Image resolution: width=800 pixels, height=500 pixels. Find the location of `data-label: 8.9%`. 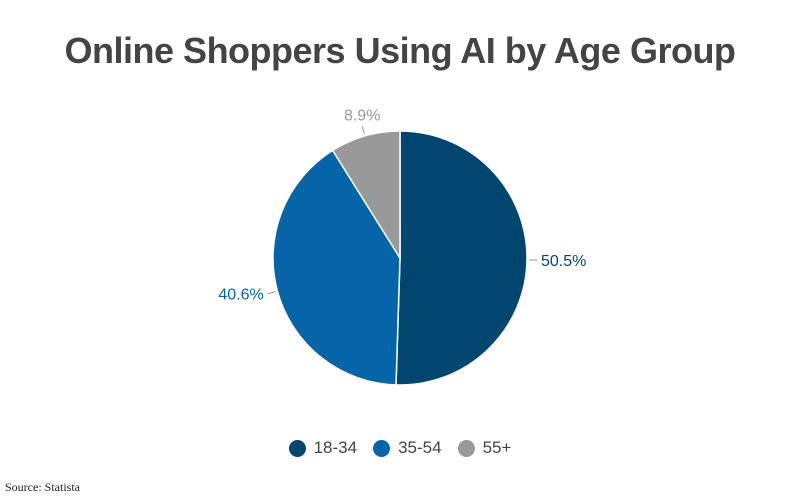

data-label: 8.9% is located at coordinates (362, 115).